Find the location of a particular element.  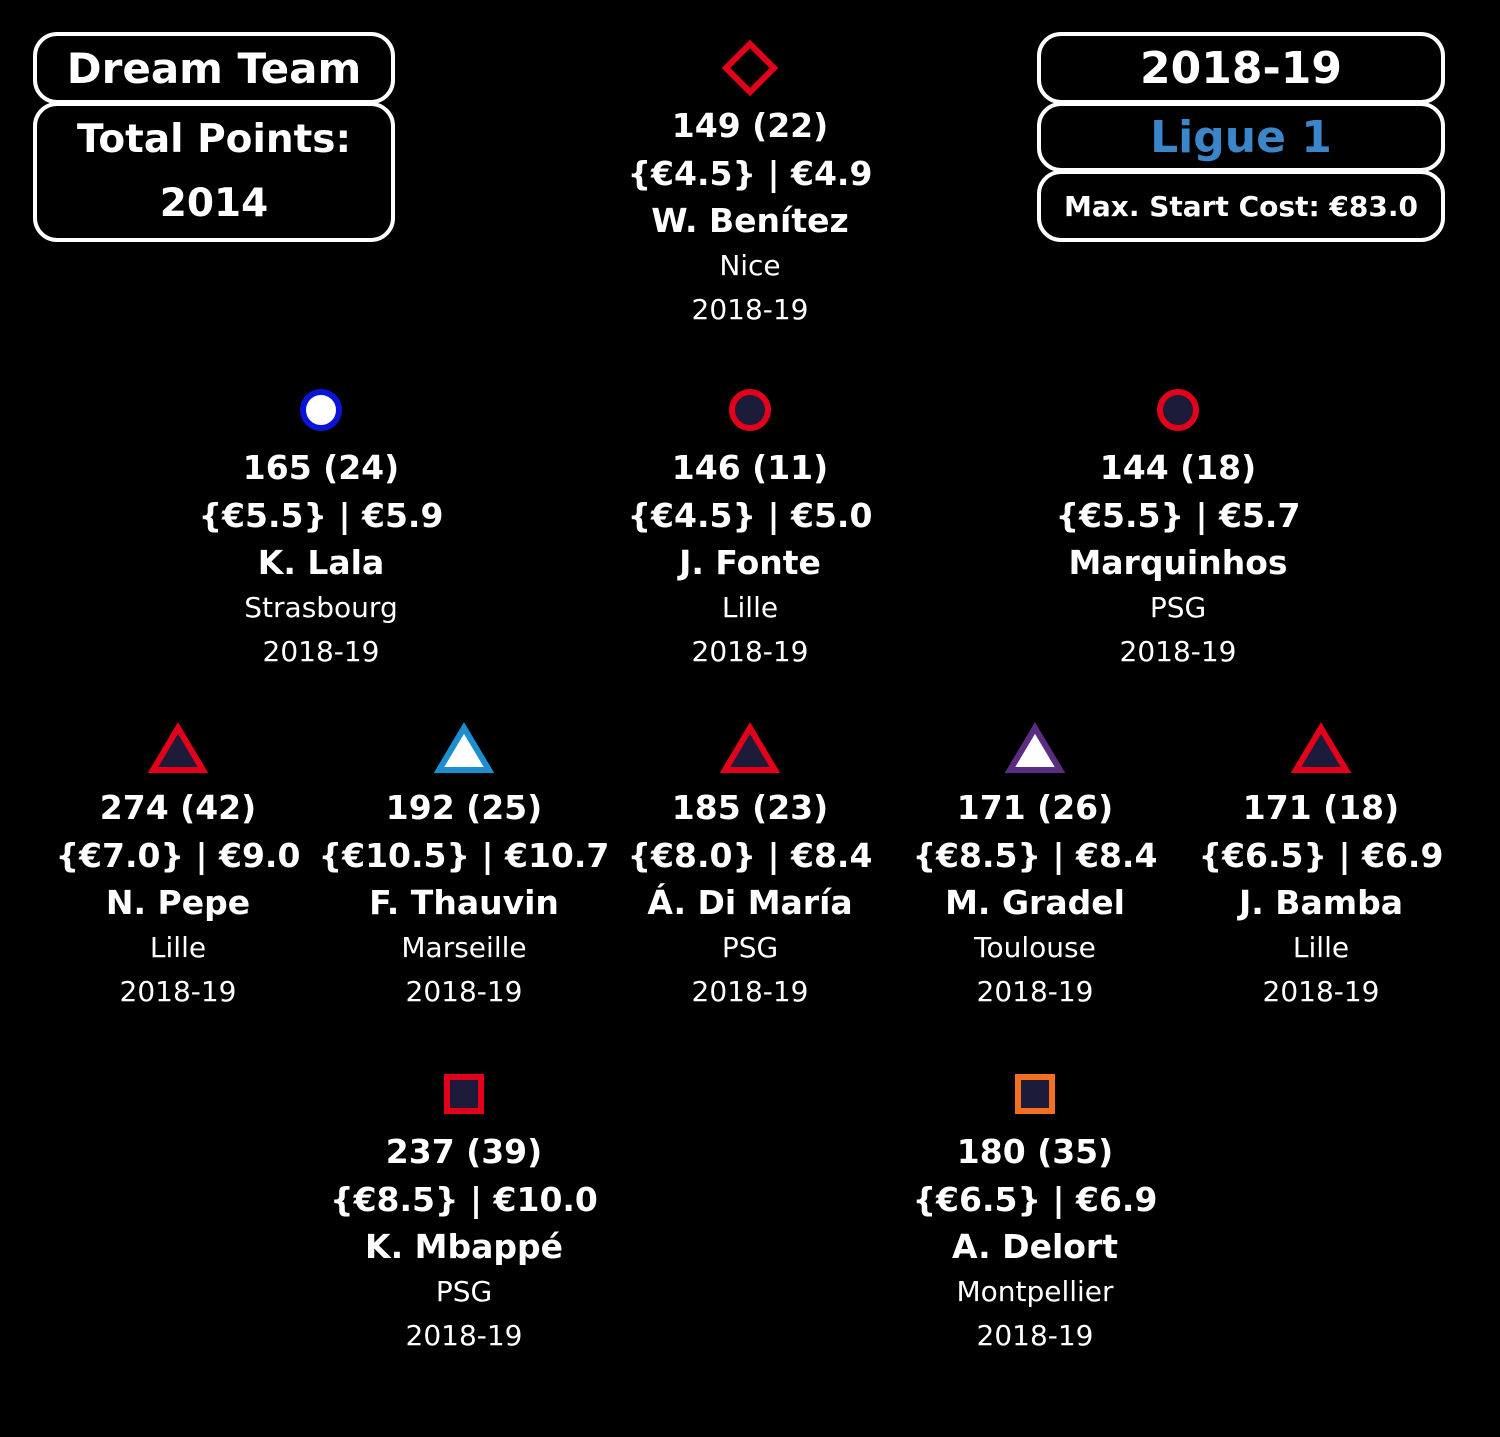

player-price: {€8.0} | €8.4 is located at coordinates (750, 855).